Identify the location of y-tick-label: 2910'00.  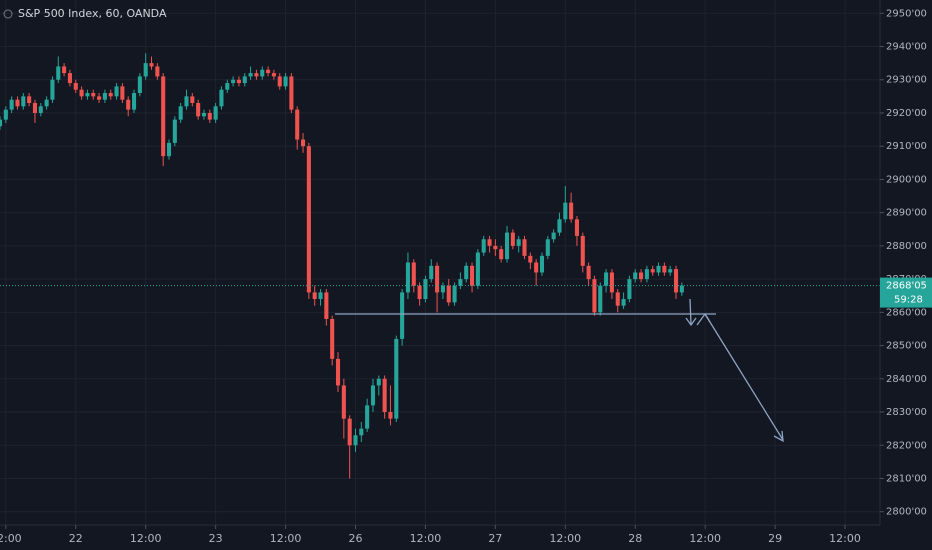
(906, 146).